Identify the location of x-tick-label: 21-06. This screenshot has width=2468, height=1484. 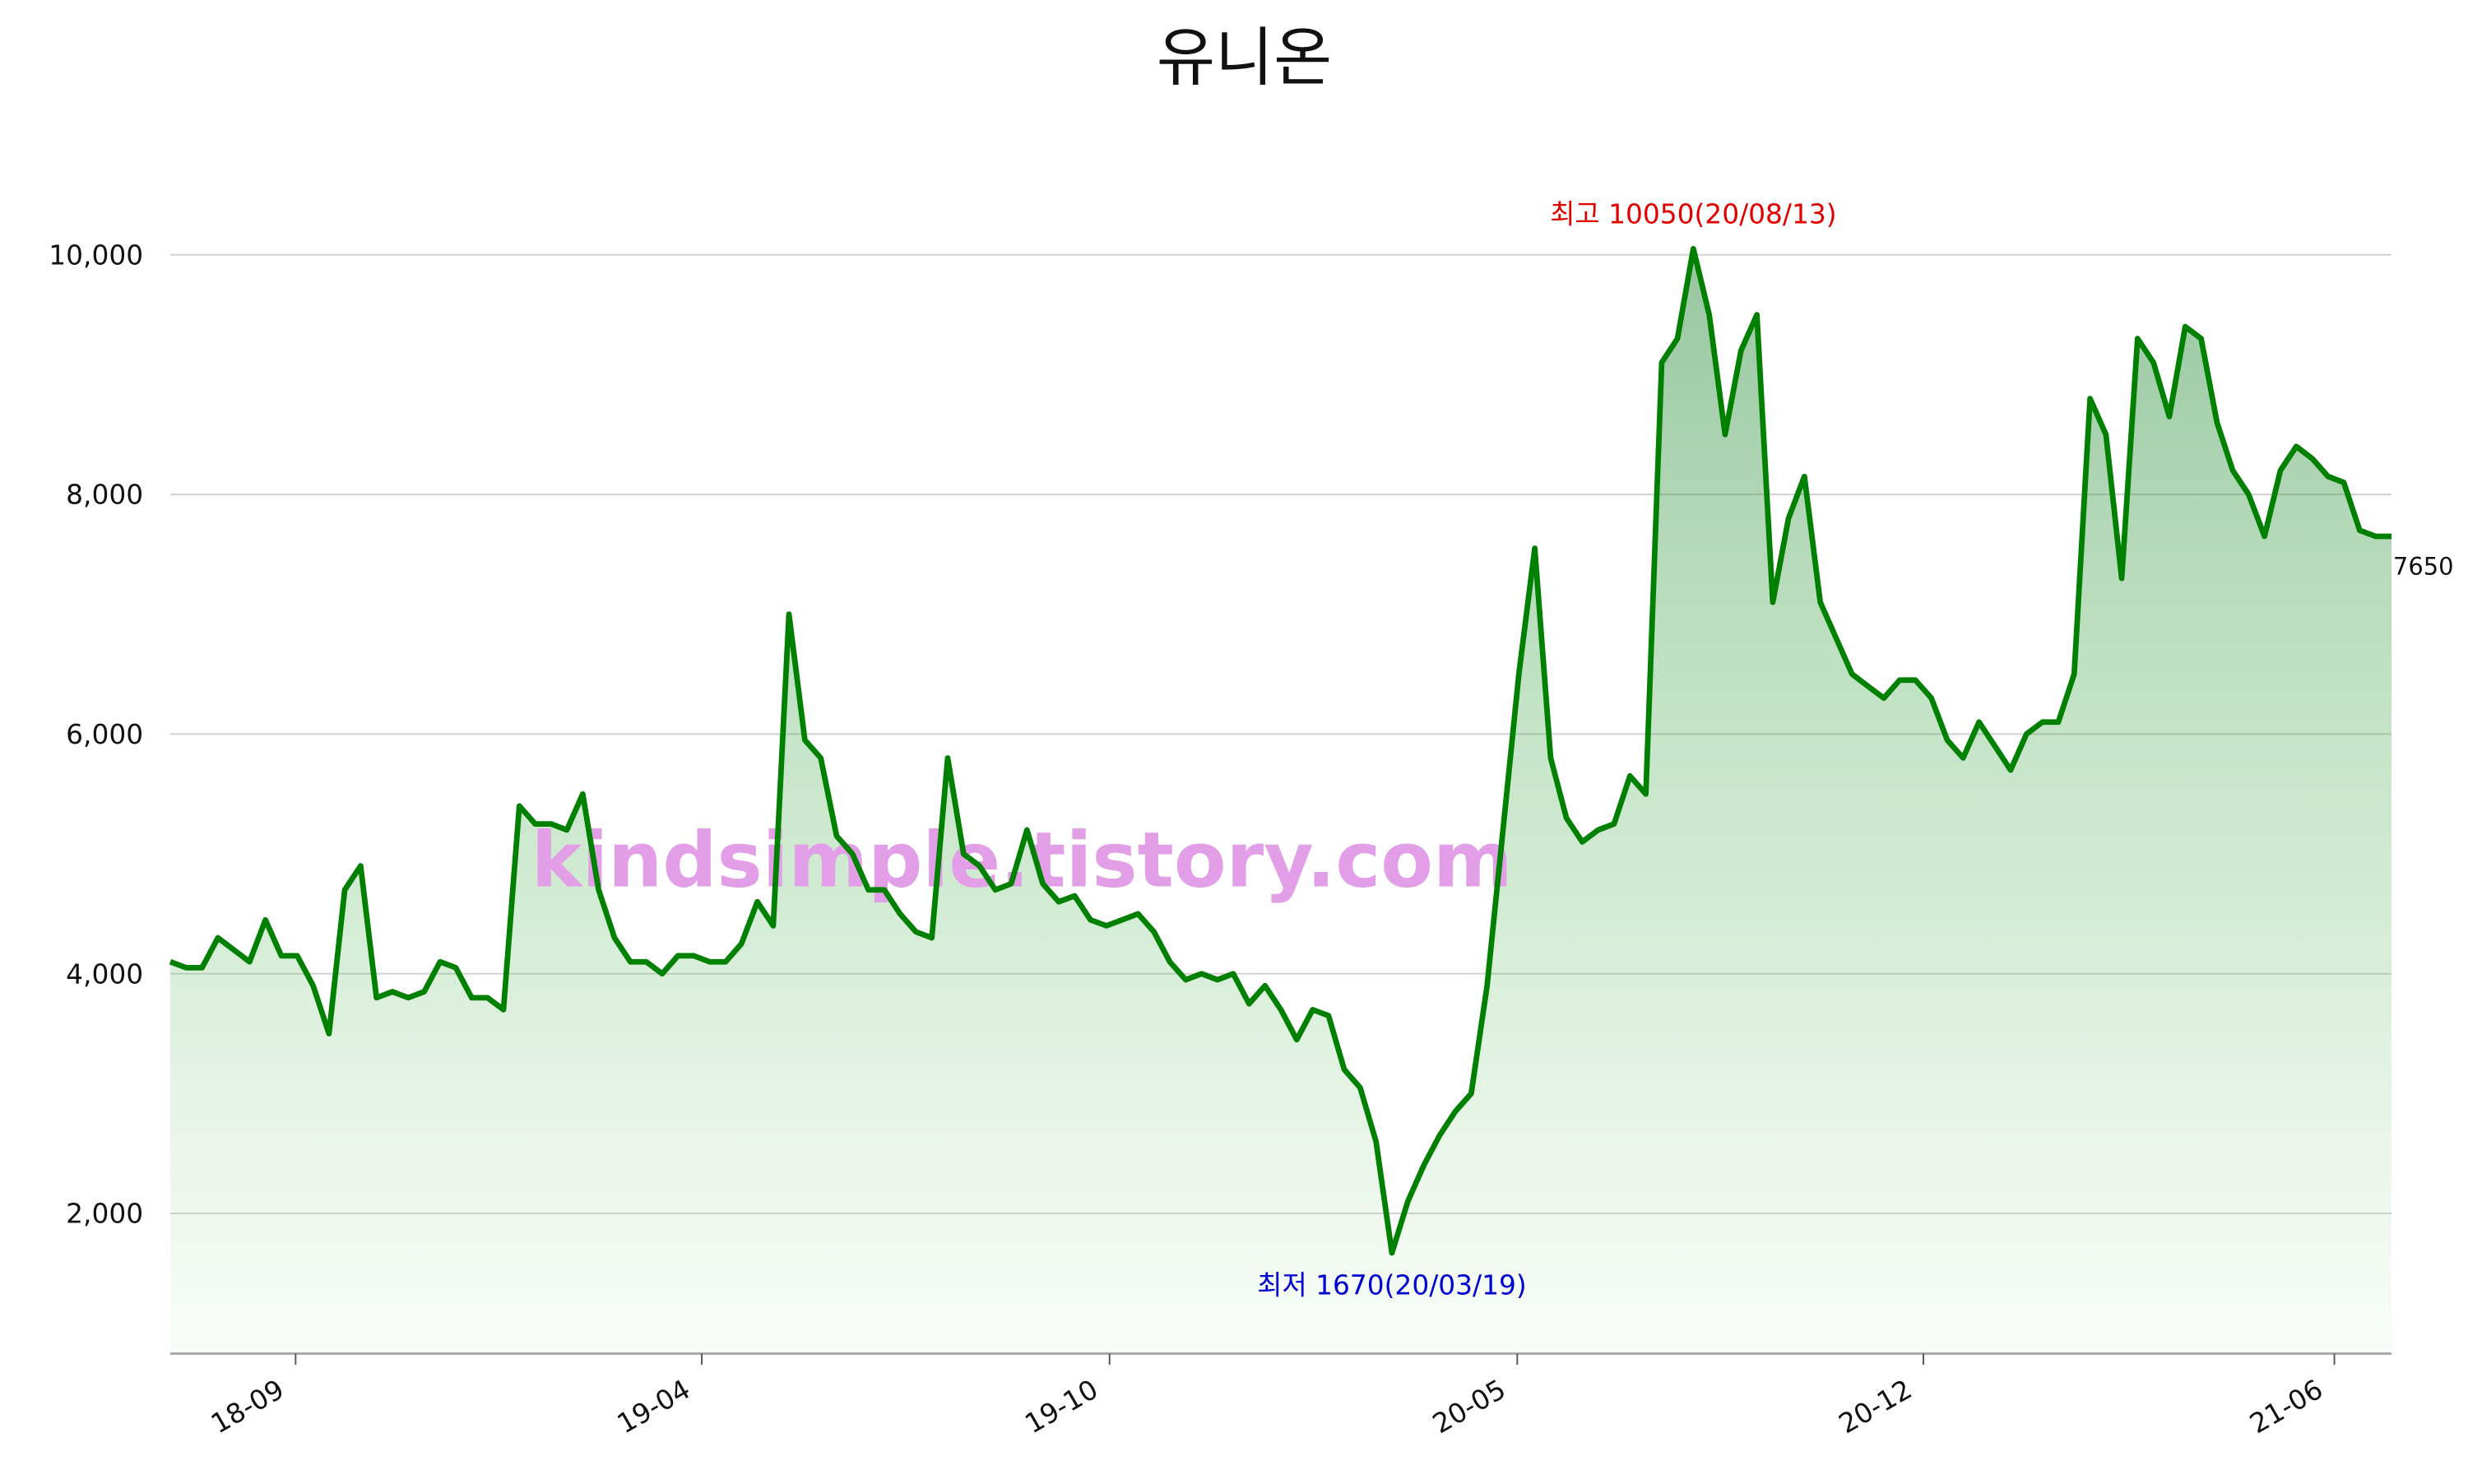
(2286, 1407).